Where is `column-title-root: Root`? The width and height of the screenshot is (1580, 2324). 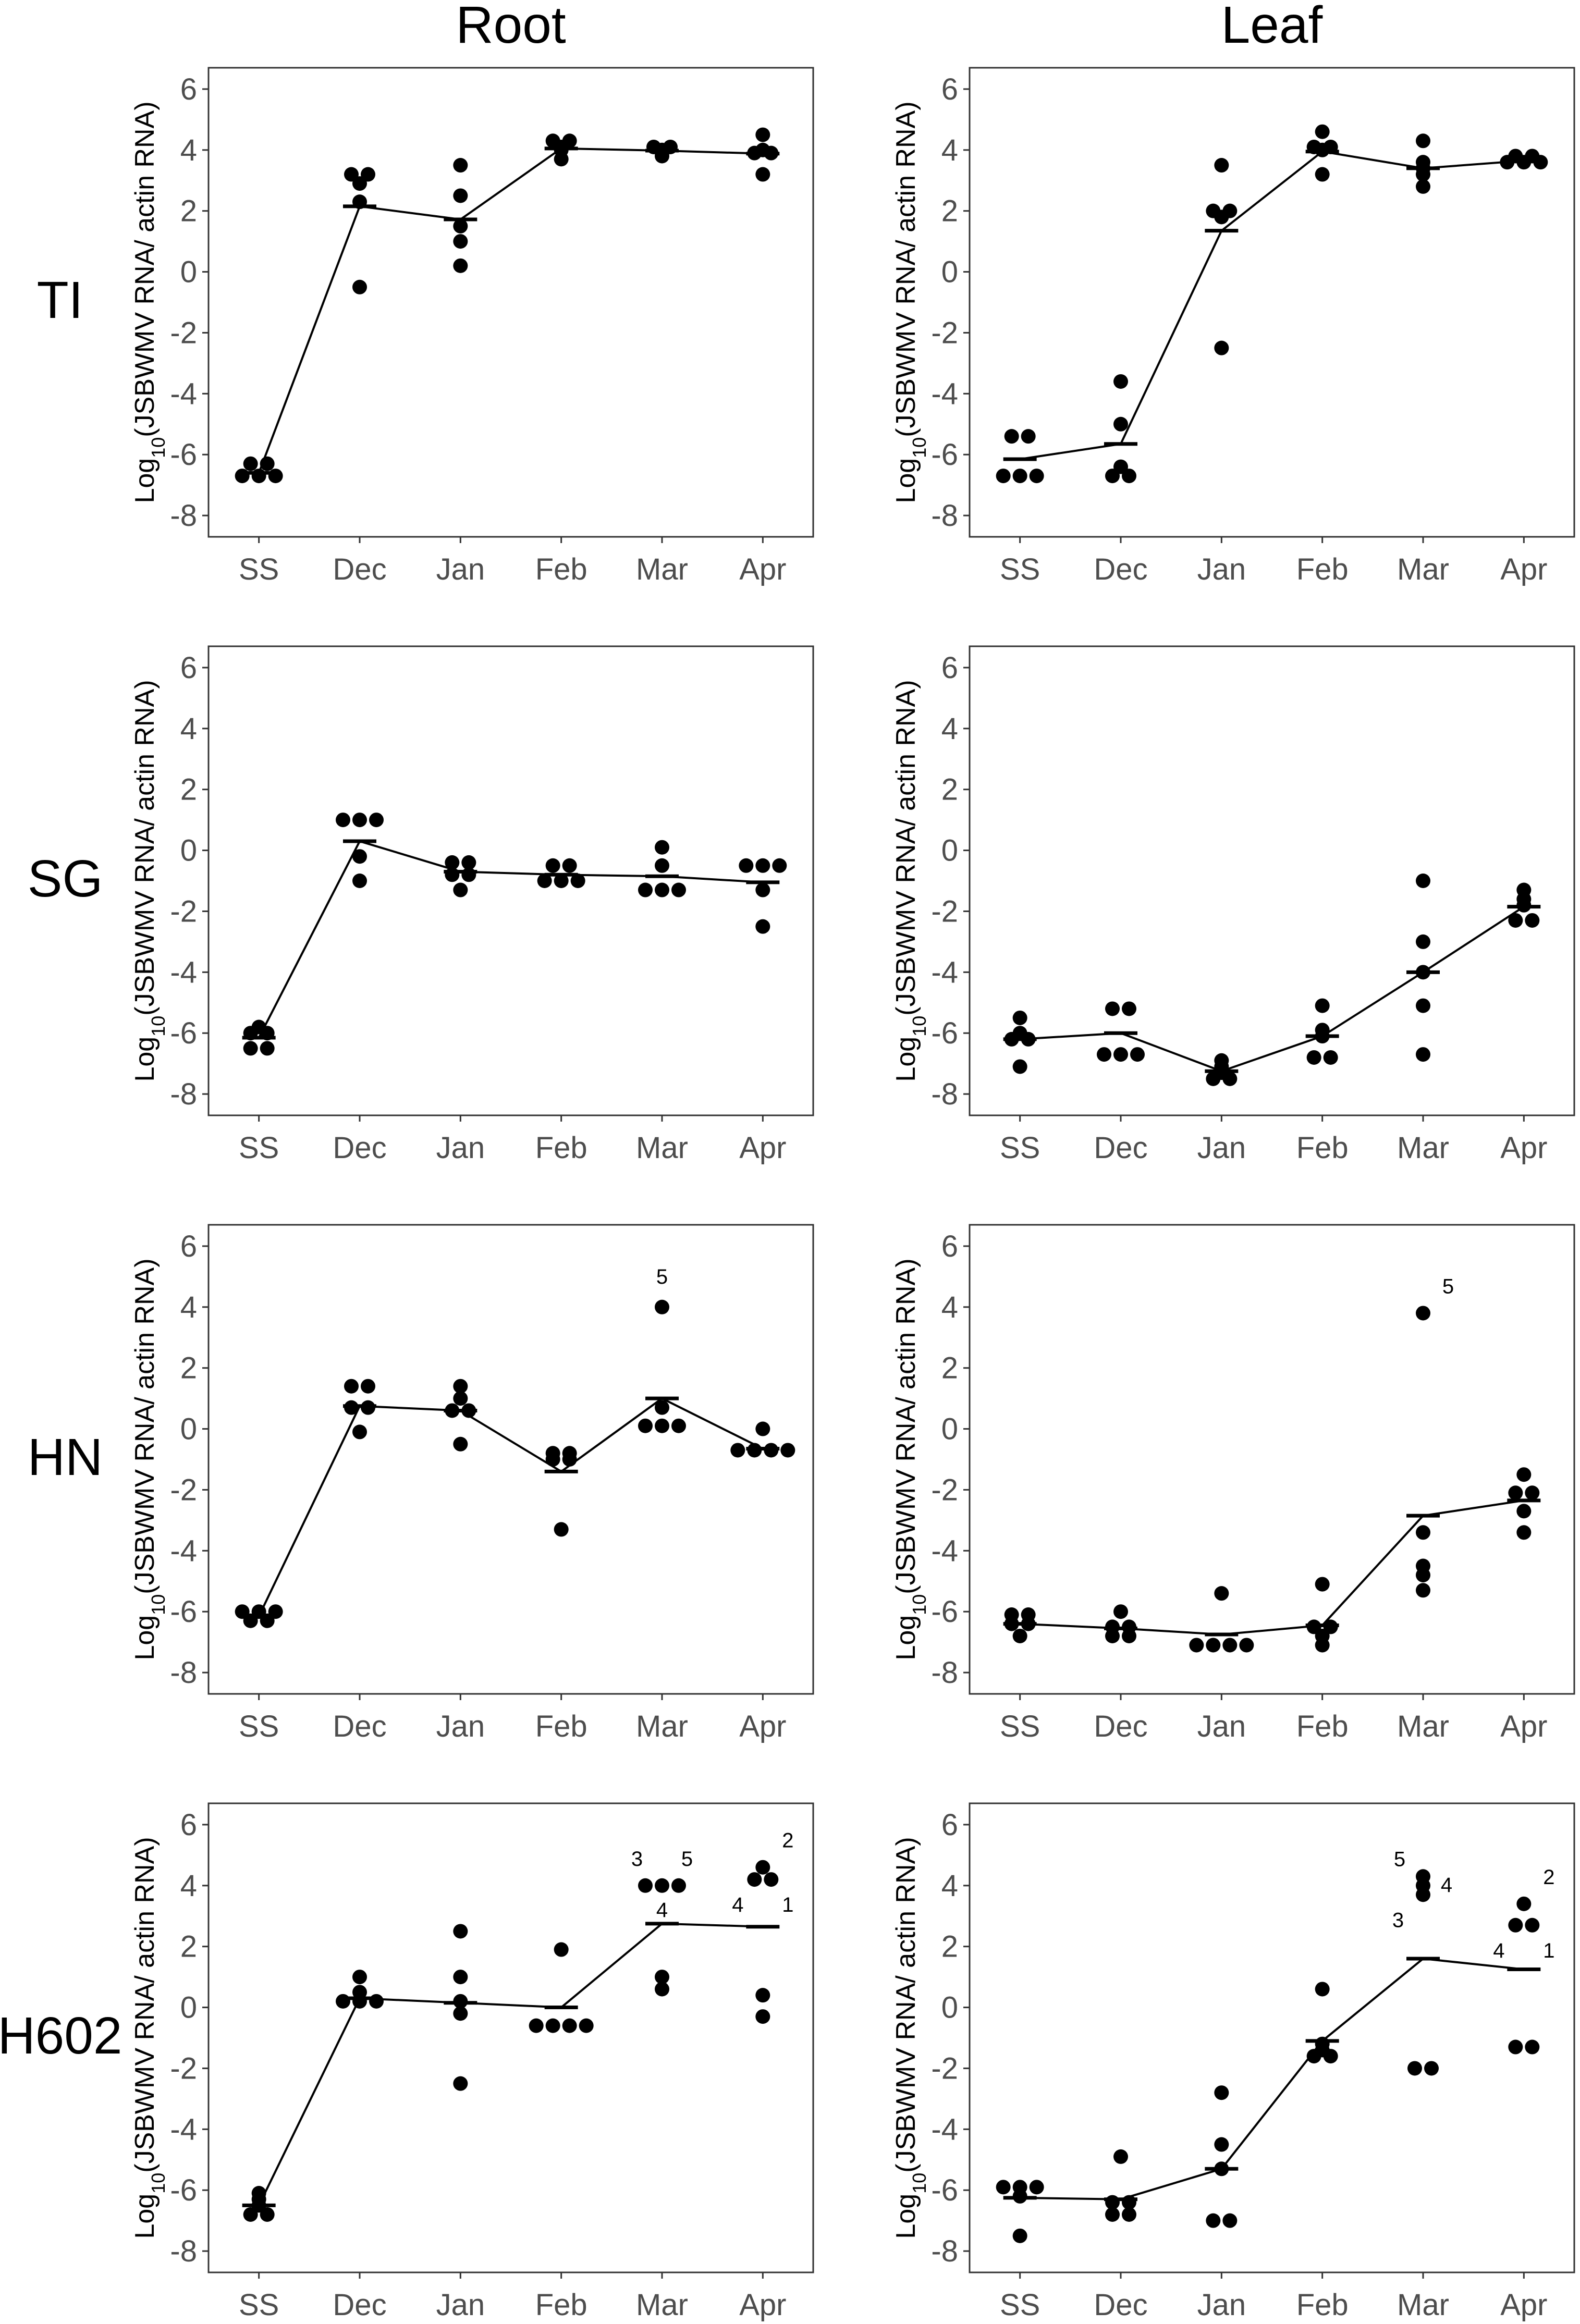 column-title-root: Root is located at coordinates (511, 27).